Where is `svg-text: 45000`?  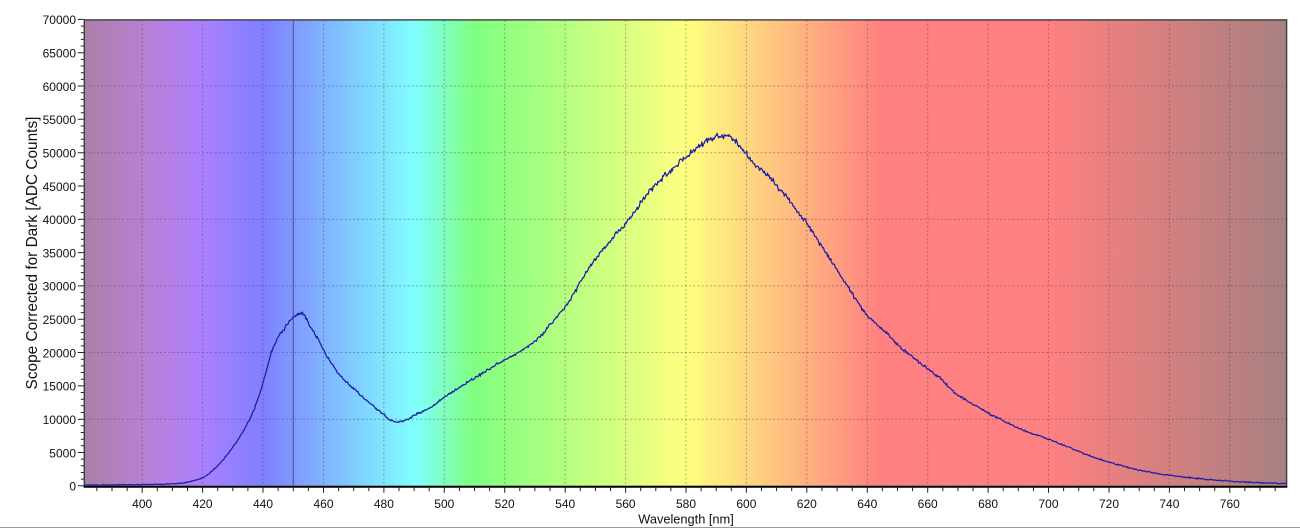 svg-text: 45000 is located at coordinates (60, 187).